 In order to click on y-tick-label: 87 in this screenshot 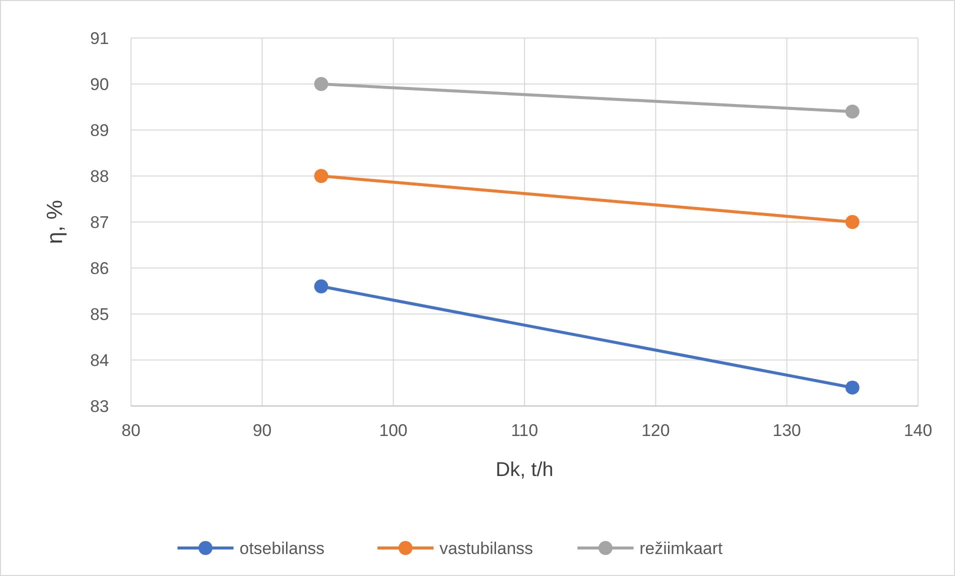, I will do `click(99, 222)`.